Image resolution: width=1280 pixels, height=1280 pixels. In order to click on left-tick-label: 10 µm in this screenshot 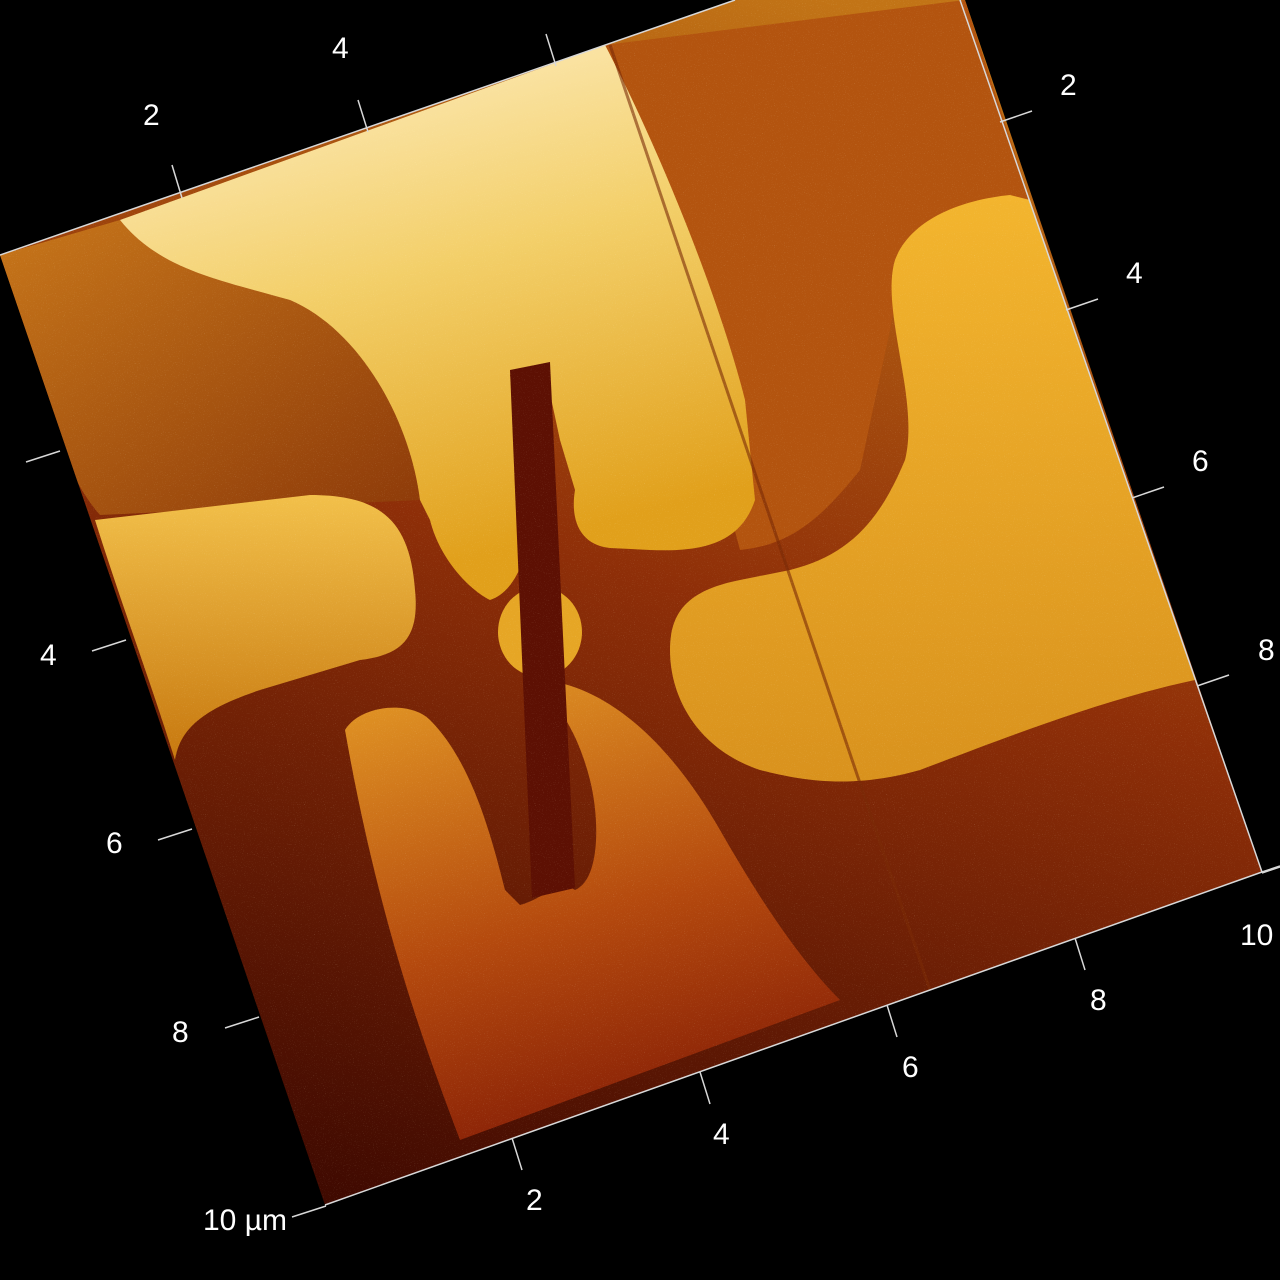, I will do `click(245, 1220)`.